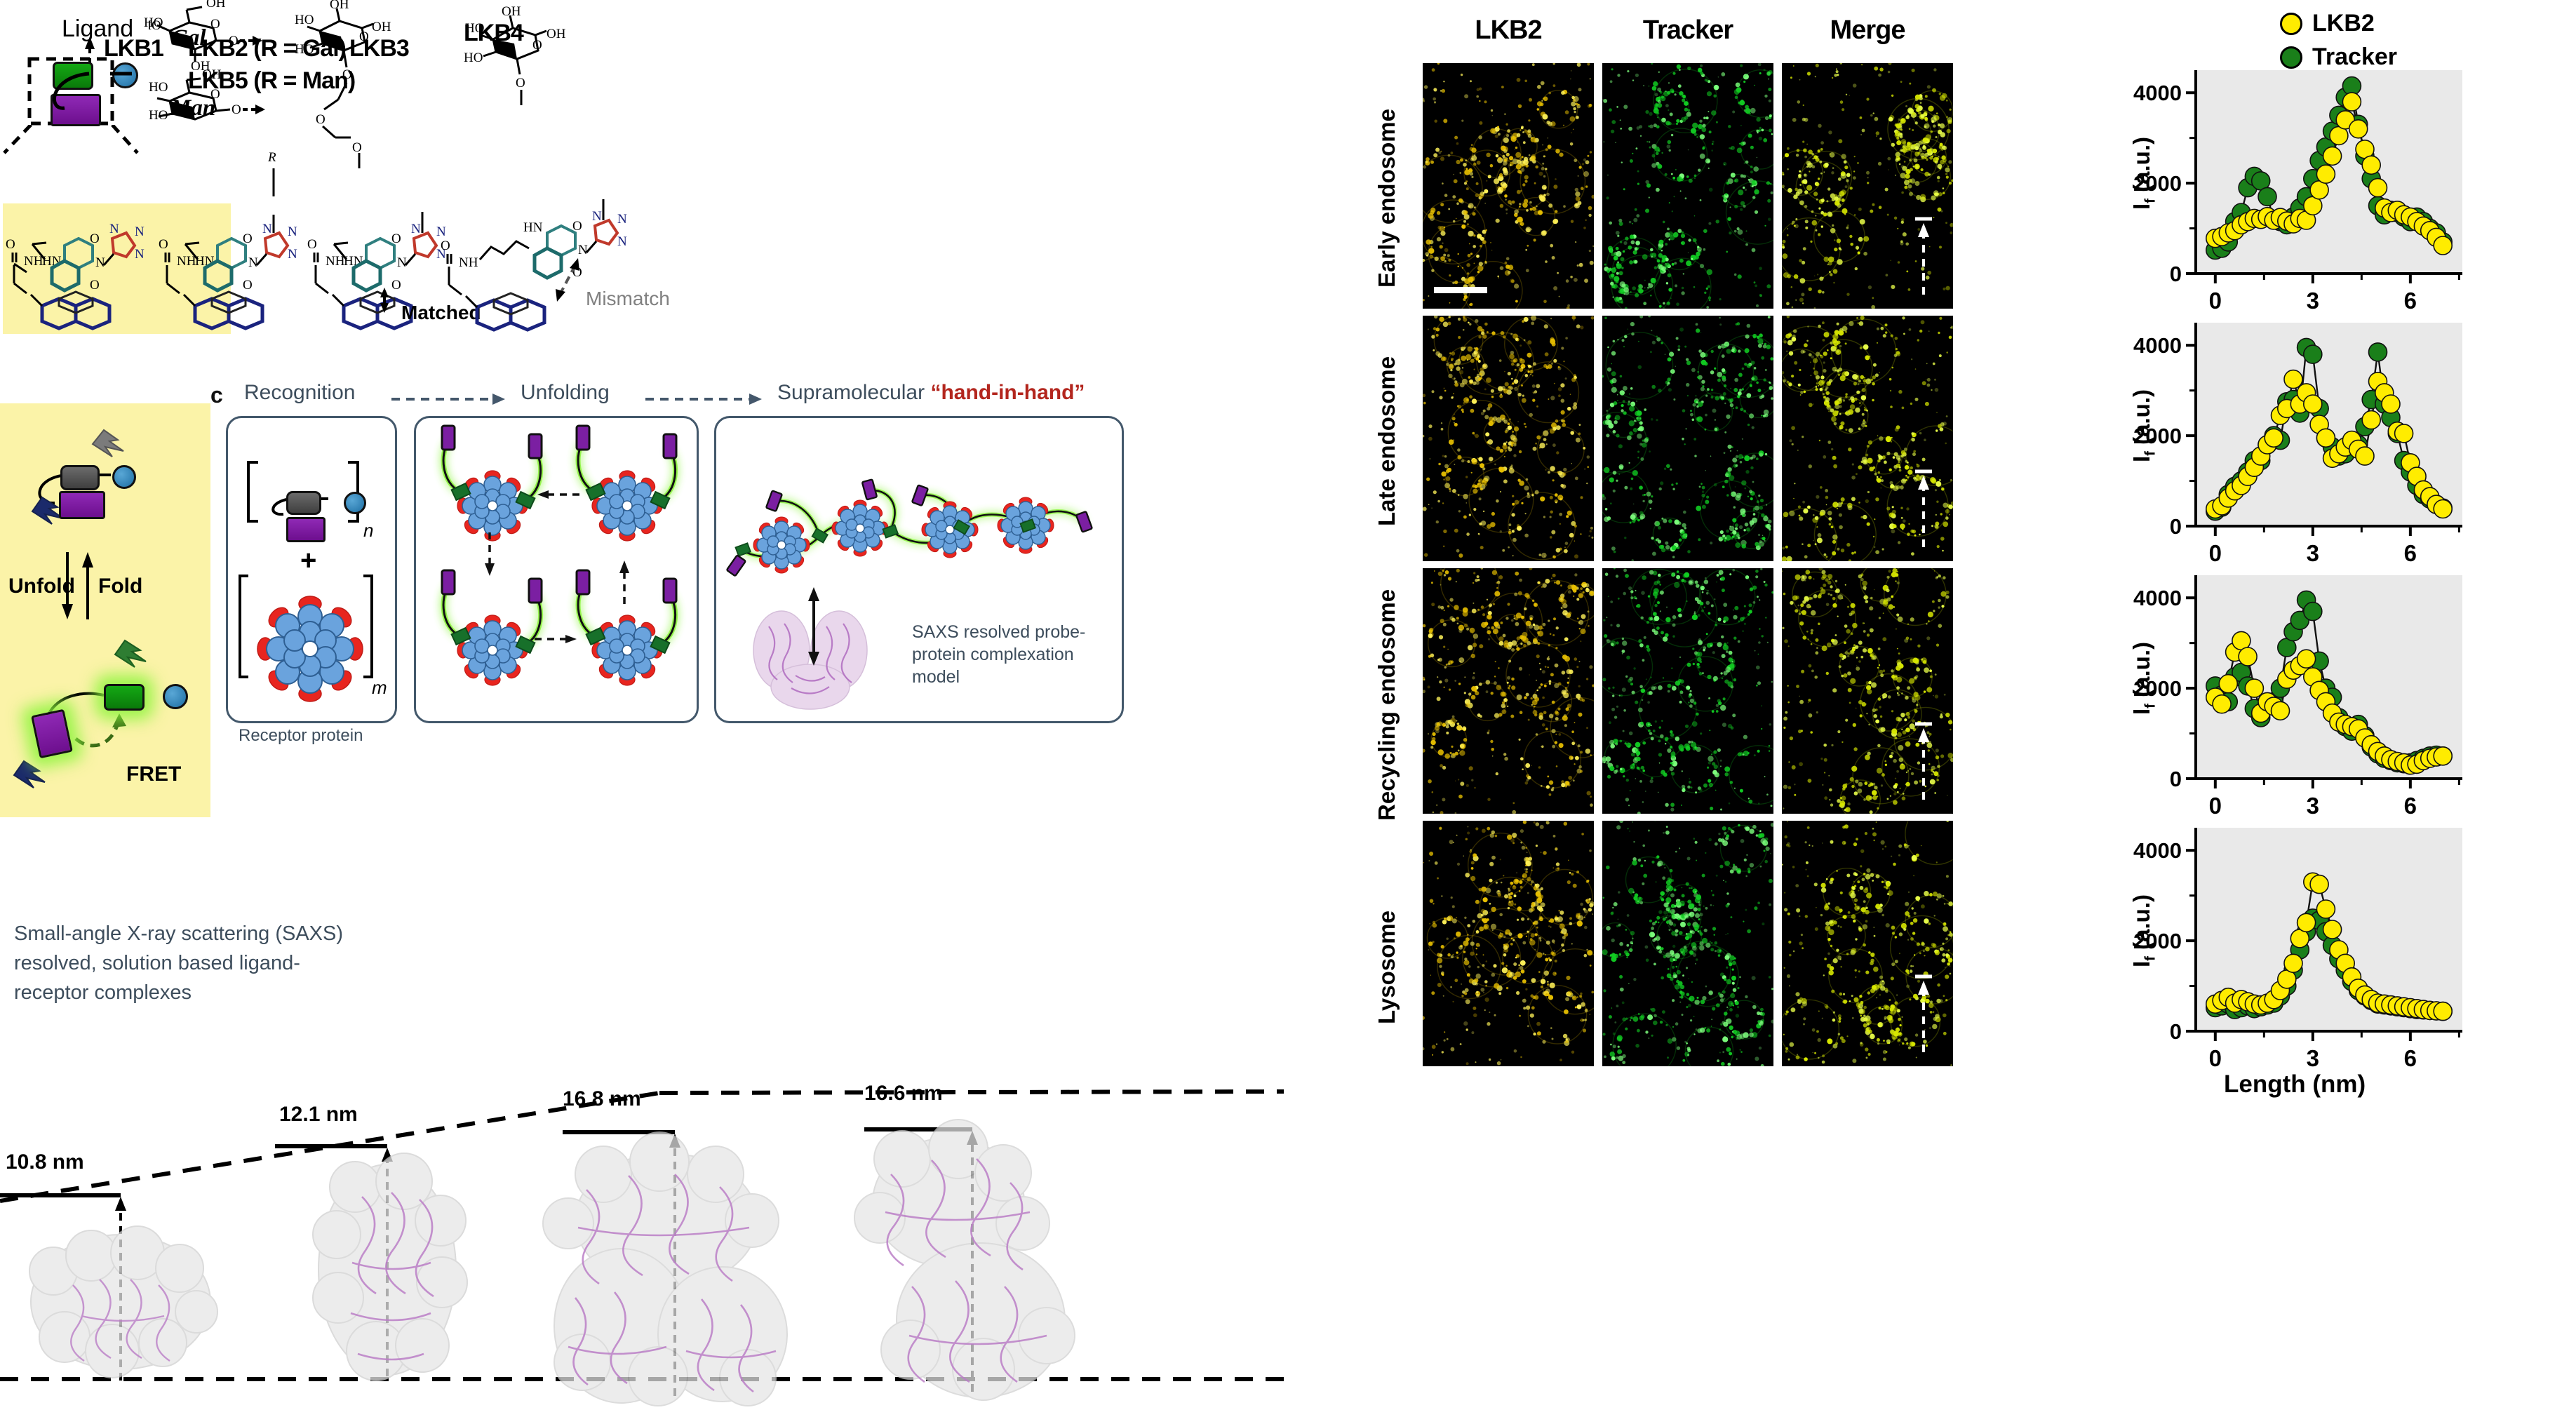 Image resolution: width=2576 pixels, height=1417 pixels. Describe the element at coordinates (1867, 186) in the screenshot. I see `micro-image-early-endosome-merge` at that location.